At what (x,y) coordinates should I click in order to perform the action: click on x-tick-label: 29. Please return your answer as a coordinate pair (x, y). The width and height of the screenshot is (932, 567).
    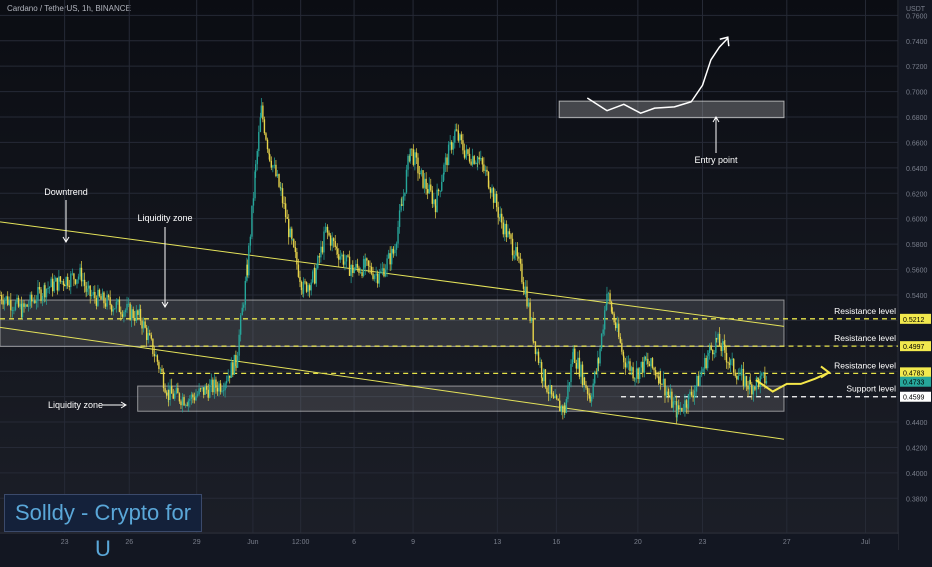
    Looking at the image, I should click on (197, 542).